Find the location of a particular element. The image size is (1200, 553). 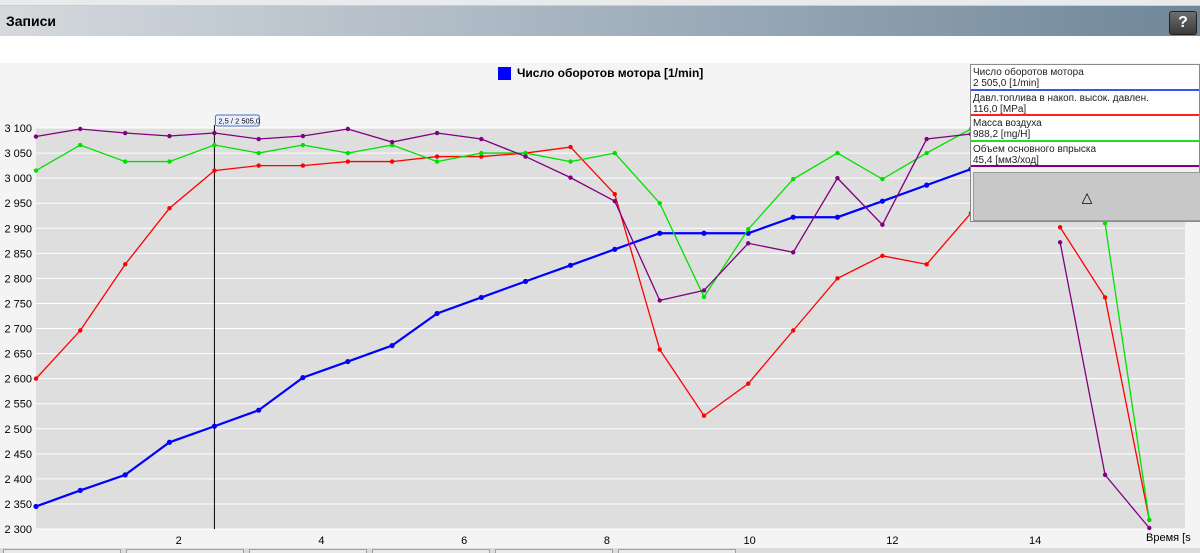

triangle-up-icon: △ is located at coordinates (1087, 197).